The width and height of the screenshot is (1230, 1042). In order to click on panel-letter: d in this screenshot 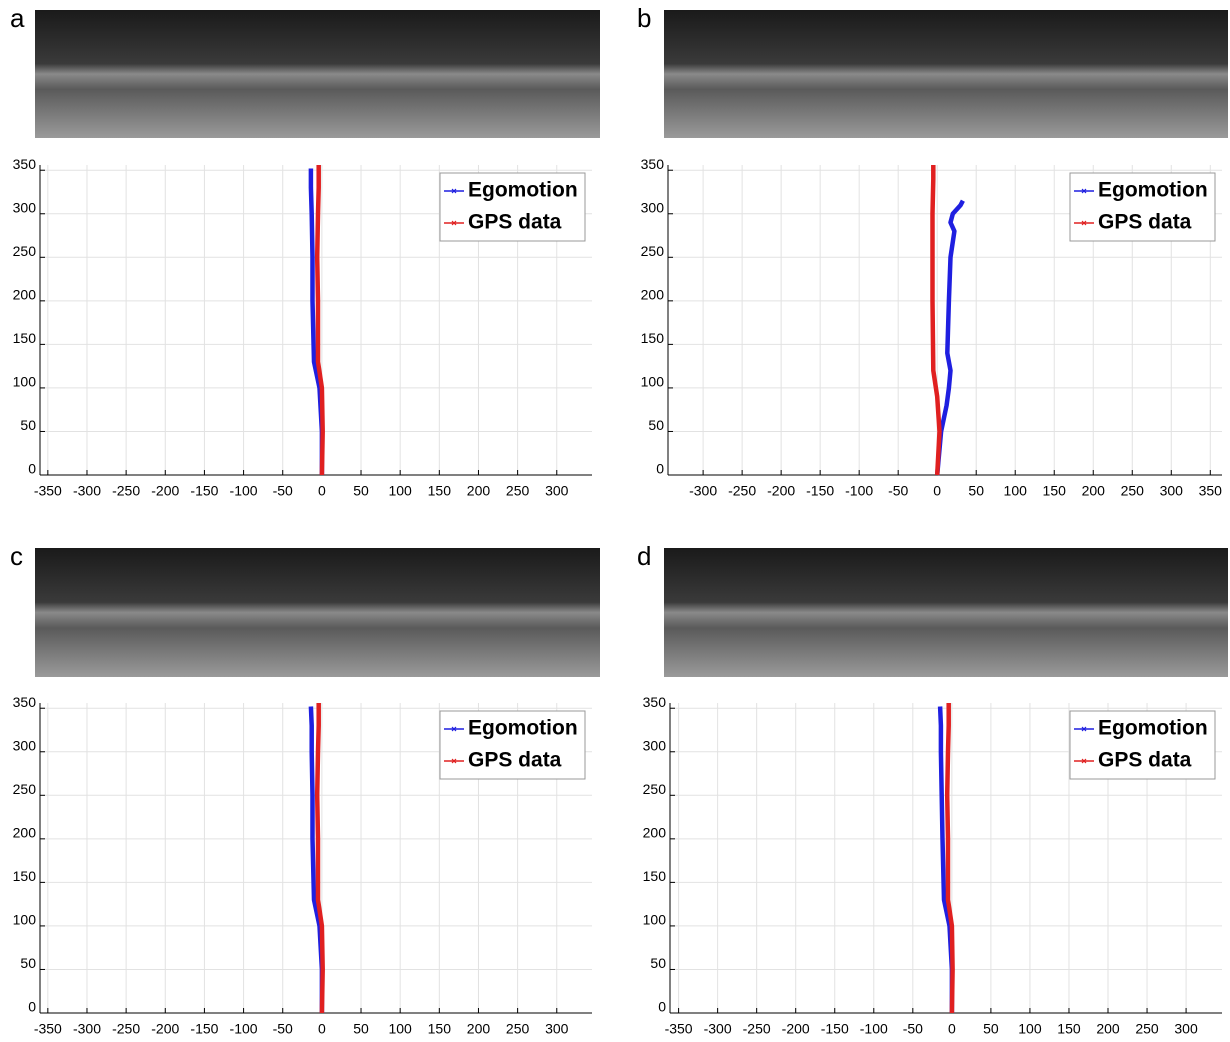, I will do `click(644, 556)`.